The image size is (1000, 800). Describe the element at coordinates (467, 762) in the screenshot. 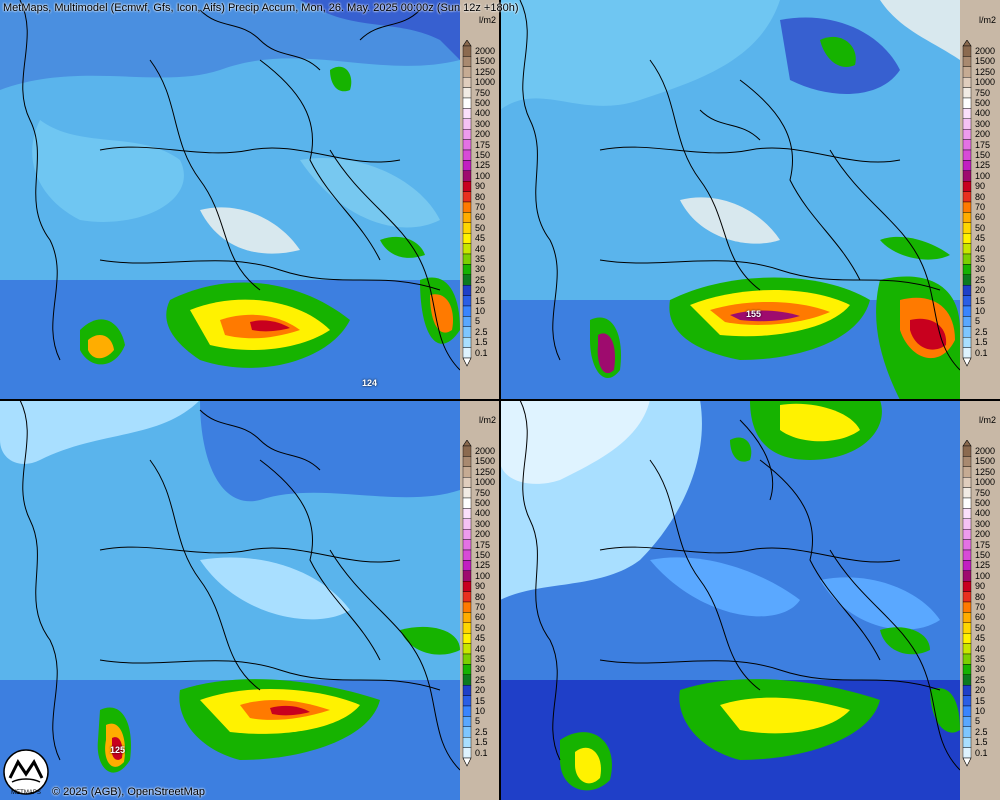

I see `legend-arrow-bottom` at that location.